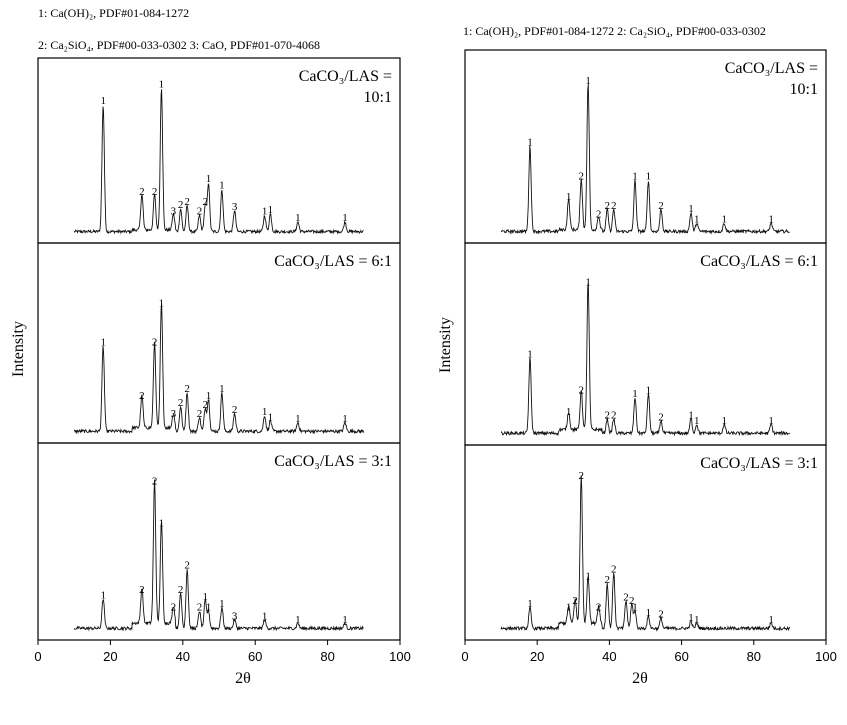  What do you see at coordinates (114, 13) in the screenshot?
I see `legend-left-line1: 1: Ca(OH)₂, PDF#01-084-1272` at bounding box center [114, 13].